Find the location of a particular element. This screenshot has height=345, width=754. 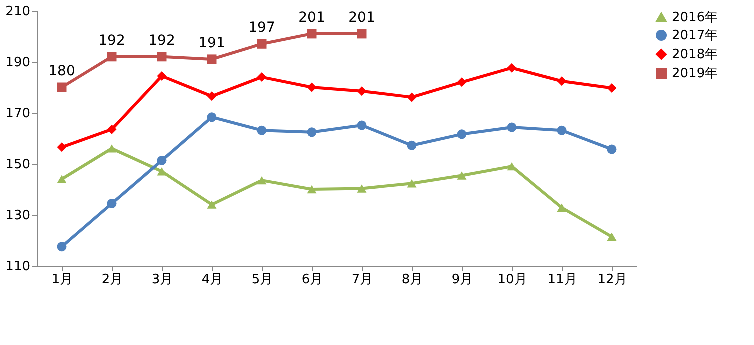

y-tick-label: 110 is located at coordinates (18, 267).